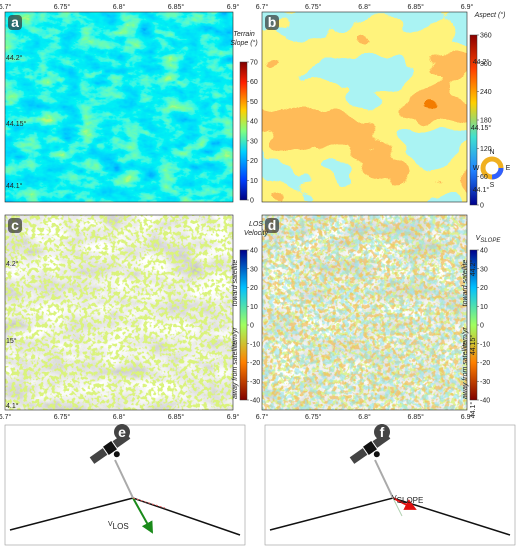 The image size is (530, 555). What do you see at coordinates (254, 288) in the screenshot?
I see `colorbar-tick-label: 20` at bounding box center [254, 288].